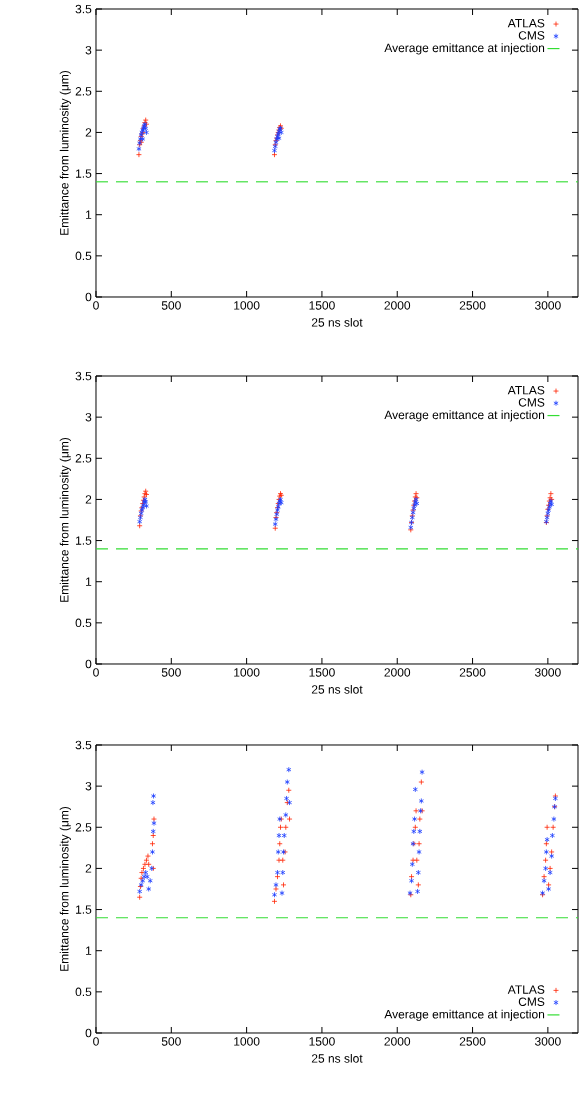  What do you see at coordinates (337, 689) in the screenshot?
I see `x-axis-title: 25 ns slot` at bounding box center [337, 689].